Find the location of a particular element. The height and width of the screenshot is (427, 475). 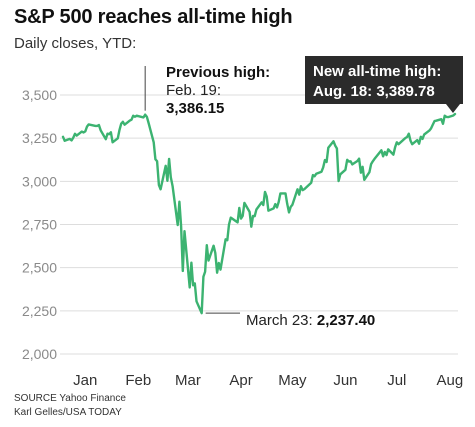

previous-high-date: Feb. 19: is located at coordinates (193, 90).